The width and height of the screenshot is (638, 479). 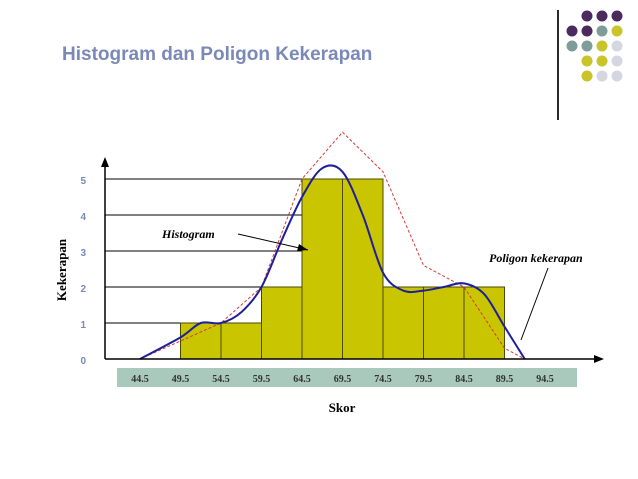 What do you see at coordinates (599, 359) in the screenshot?
I see `x-axis-arrowhead` at bounding box center [599, 359].